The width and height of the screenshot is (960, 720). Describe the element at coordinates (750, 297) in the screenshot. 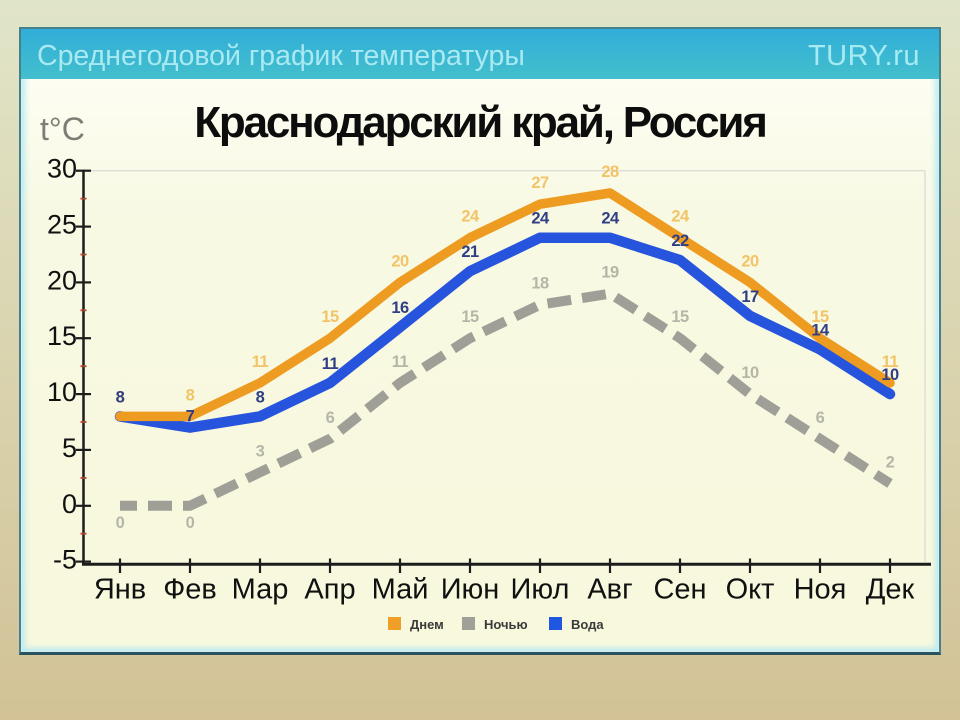

I see `svg-text: 17` at that location.